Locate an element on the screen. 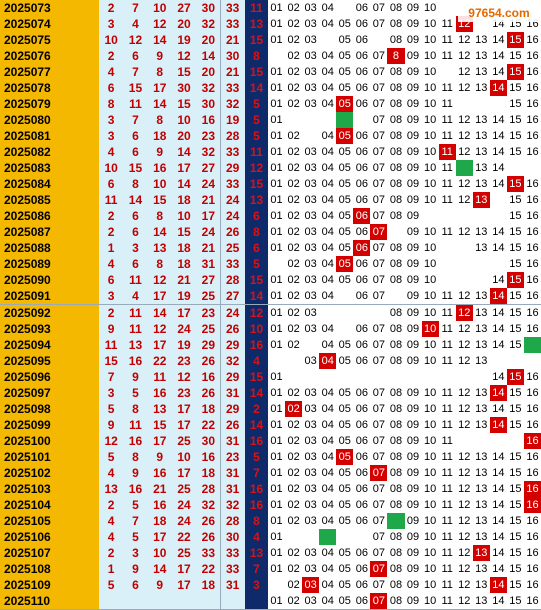  red-ball-value: 18 is located at coordinates (160, 137).